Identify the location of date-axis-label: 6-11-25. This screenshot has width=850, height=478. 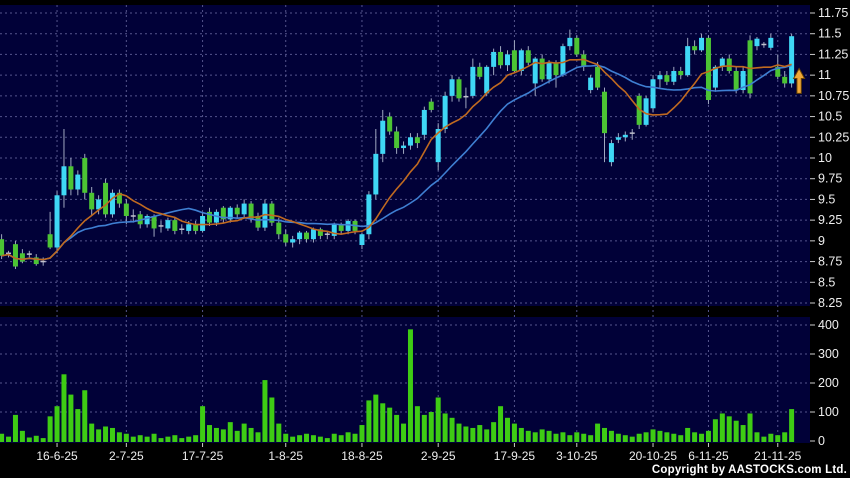
(708, 456).